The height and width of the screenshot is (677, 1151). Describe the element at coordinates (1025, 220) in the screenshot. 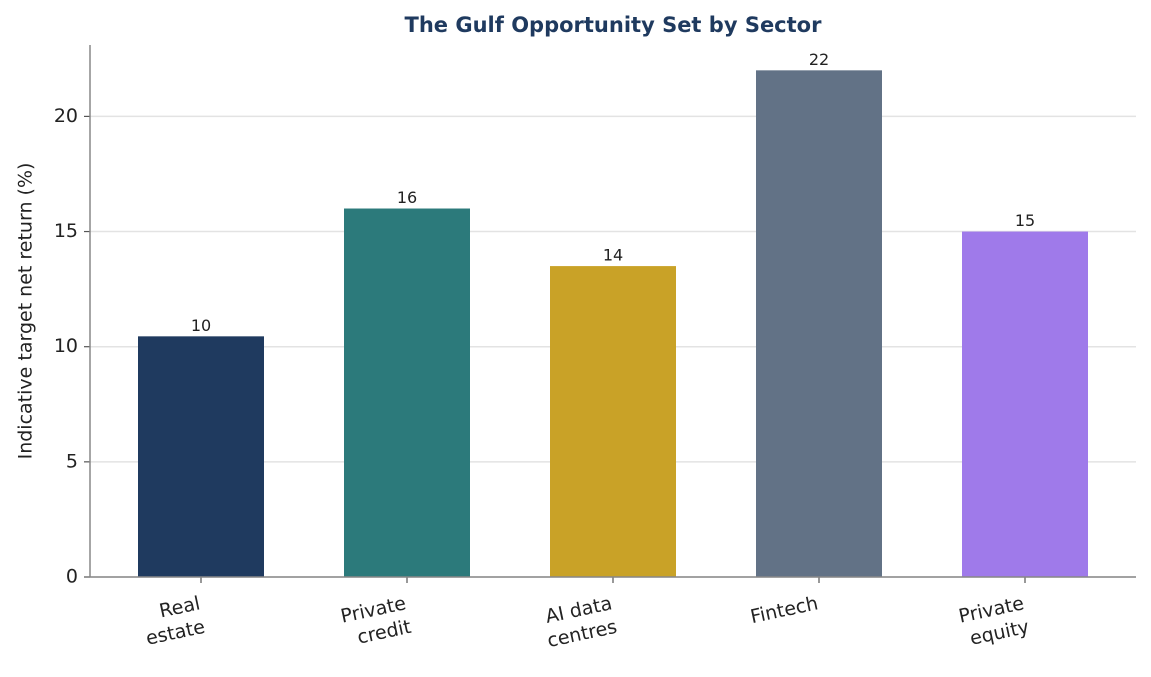

I see `value-label: 15` at that location.